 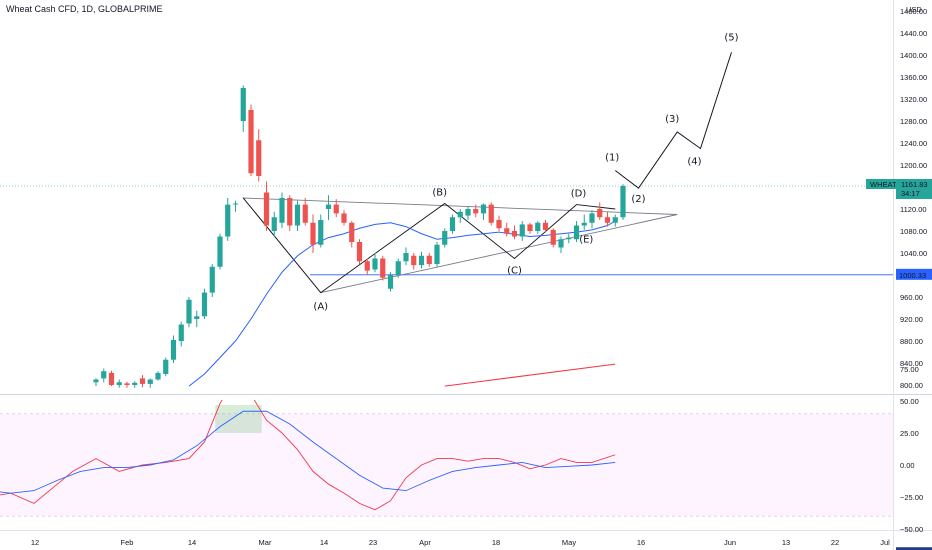 I want to click on time-tick-label: 12, so click(x=35, y=542).